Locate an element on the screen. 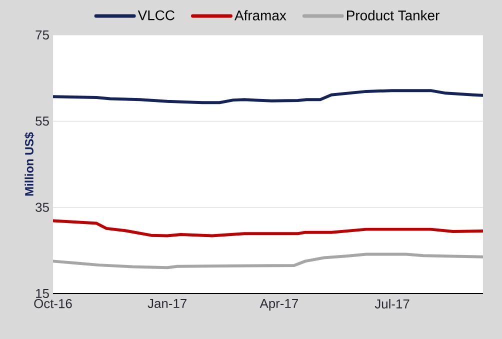 The image size is (502, 339). x-tick-label: Jan-17 is located at coordinates (167, 303).